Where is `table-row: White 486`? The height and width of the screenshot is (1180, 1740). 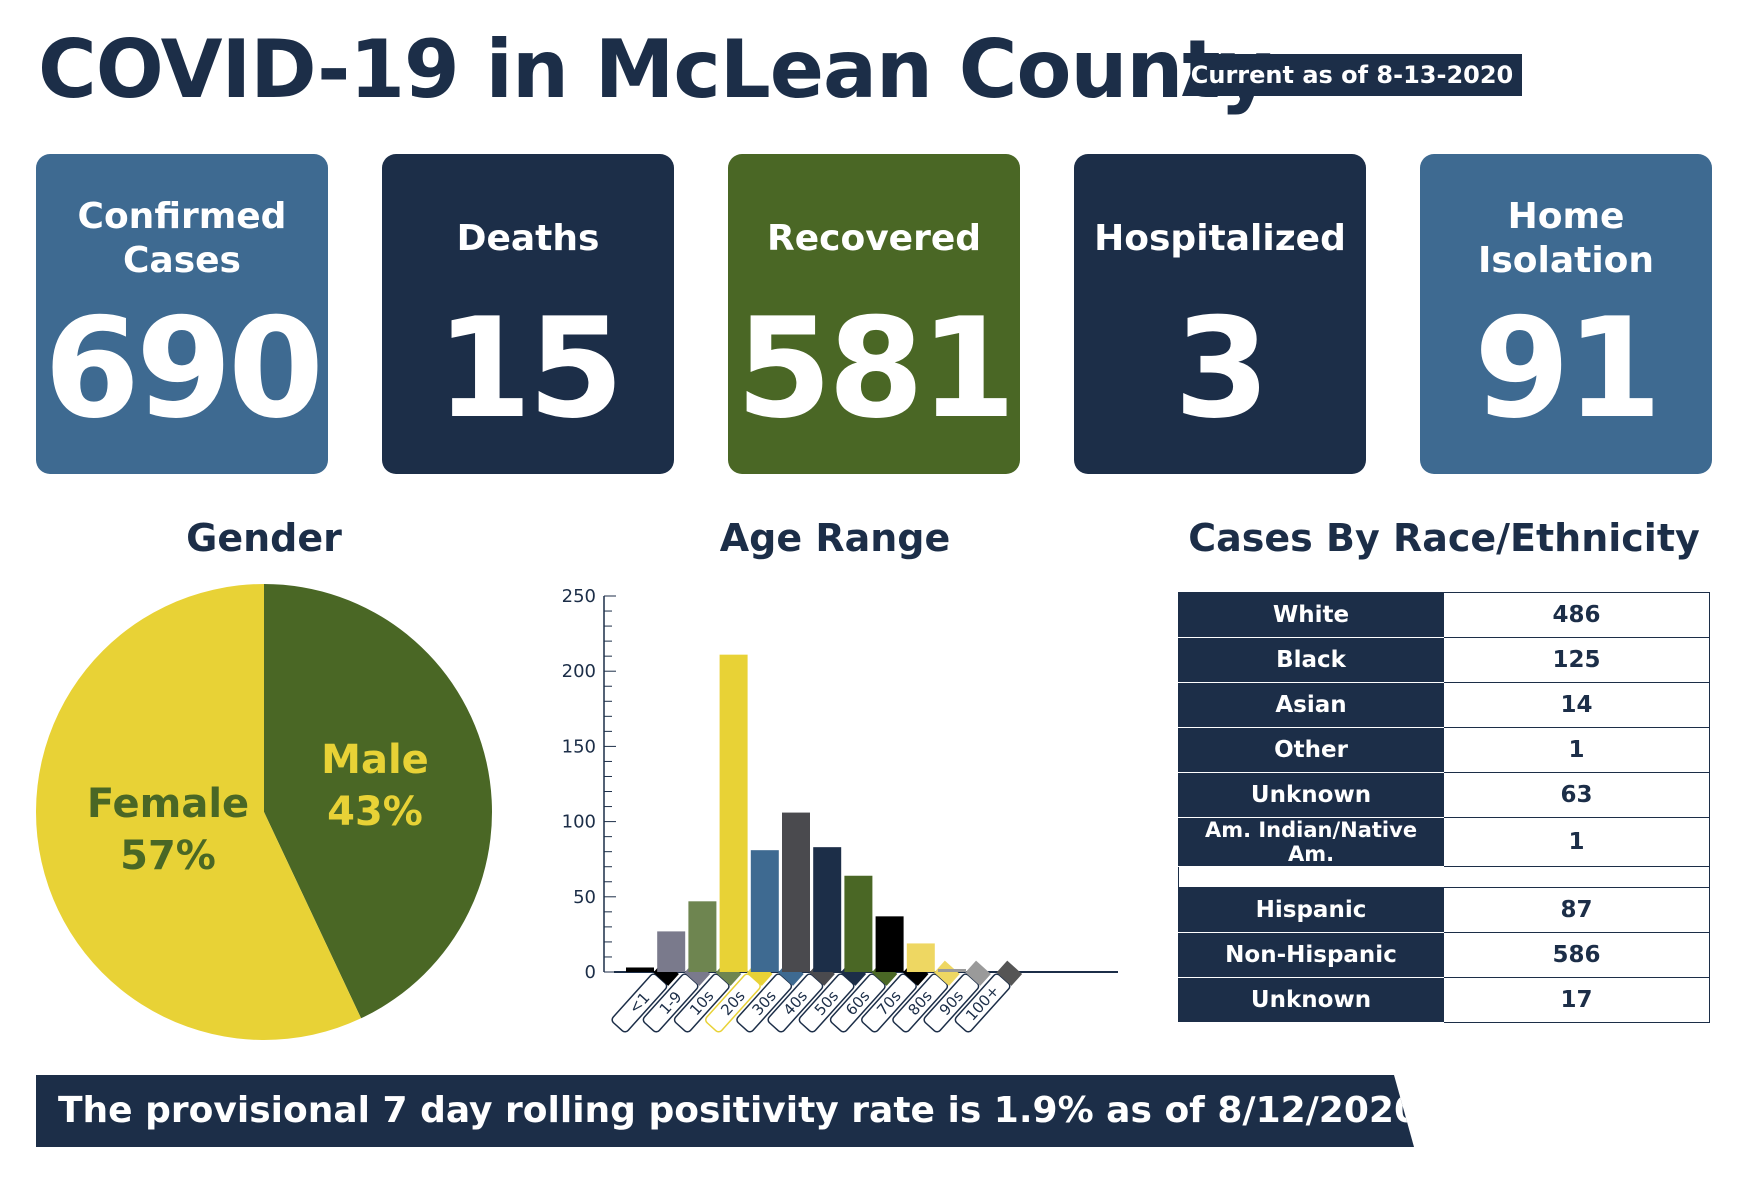 table-row: White 486 is located at coordinates (1444, 615).